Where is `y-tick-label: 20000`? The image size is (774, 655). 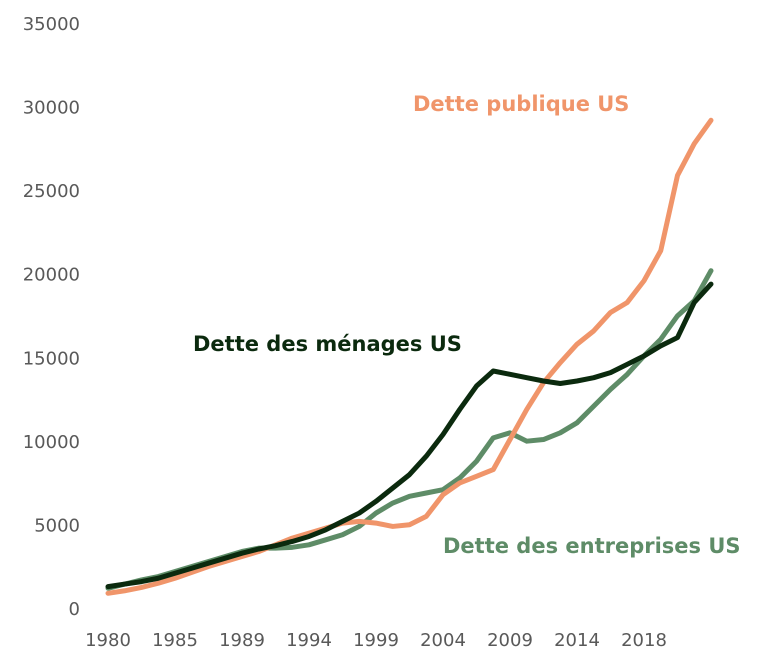 y-tick-label: 20000 is located at coordinates (51, 275).